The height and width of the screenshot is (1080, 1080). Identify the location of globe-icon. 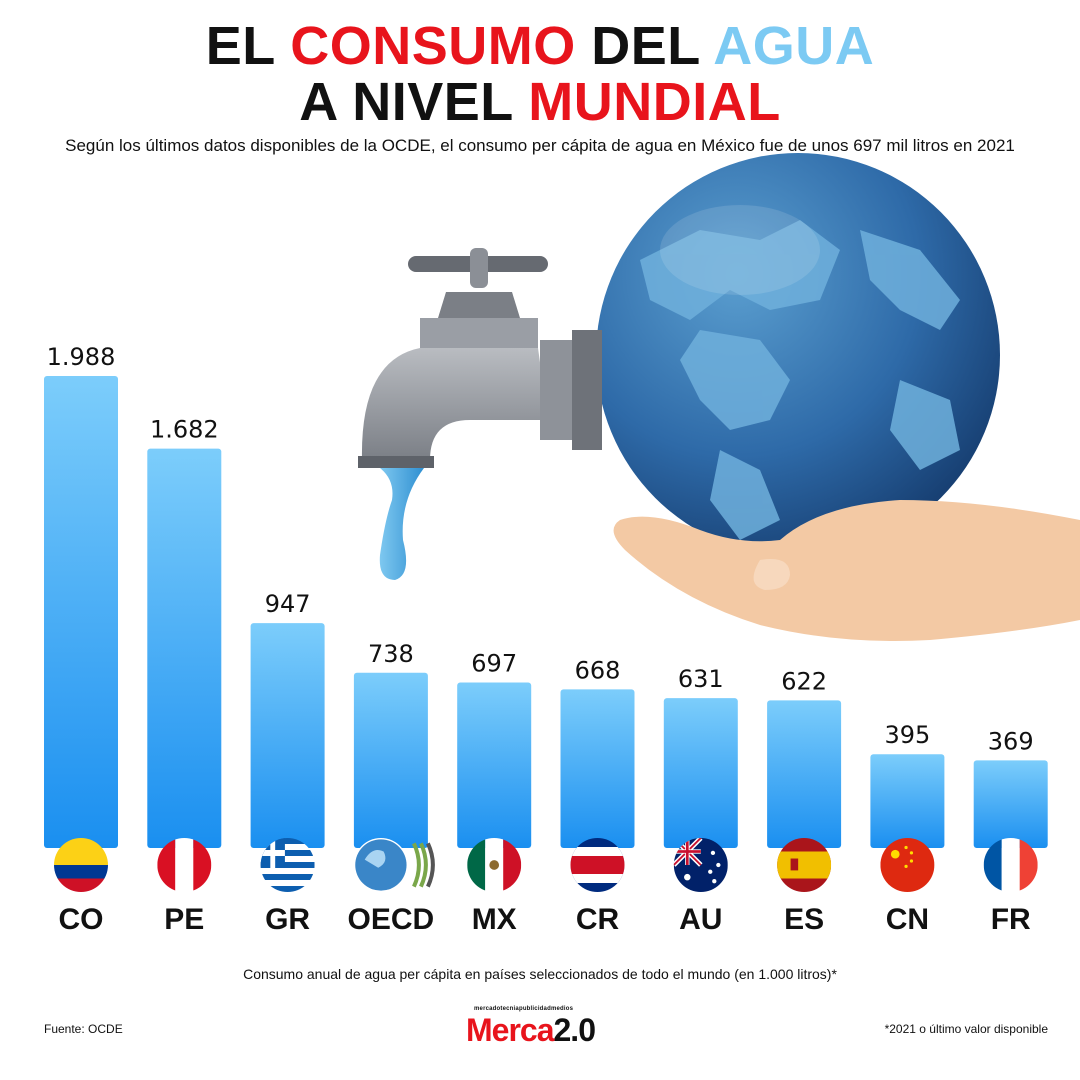
(798, 355).